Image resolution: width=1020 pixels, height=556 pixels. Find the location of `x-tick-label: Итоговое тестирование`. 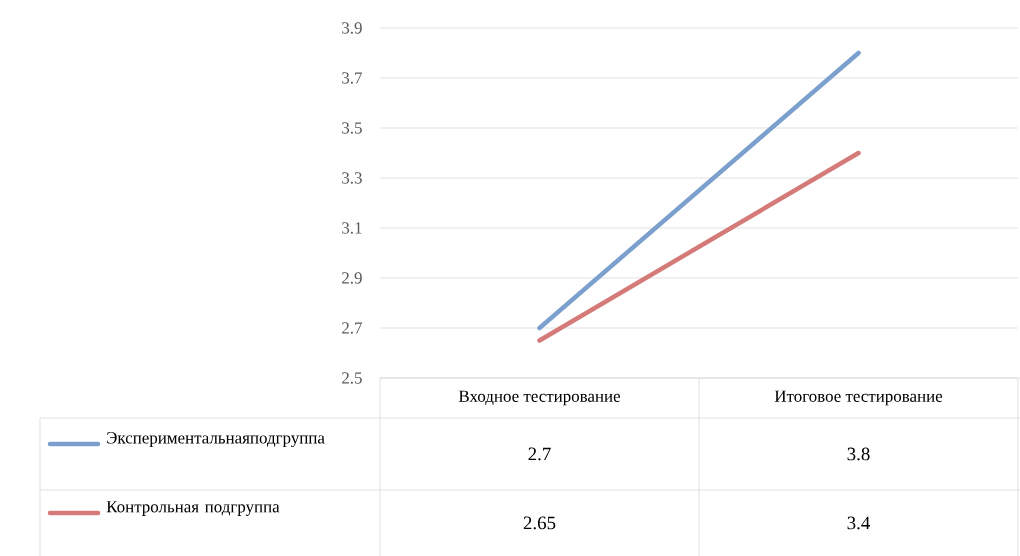

x-tick-label: Итоговое тестирование is located at coordinates (858, 398).